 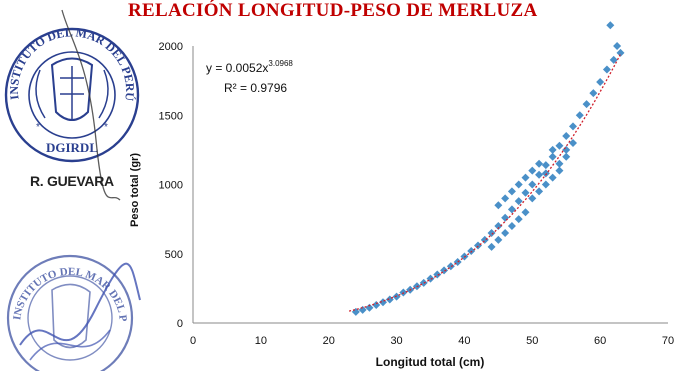 I want to click on x-tick-label: 10, so click(x=261, y=341).